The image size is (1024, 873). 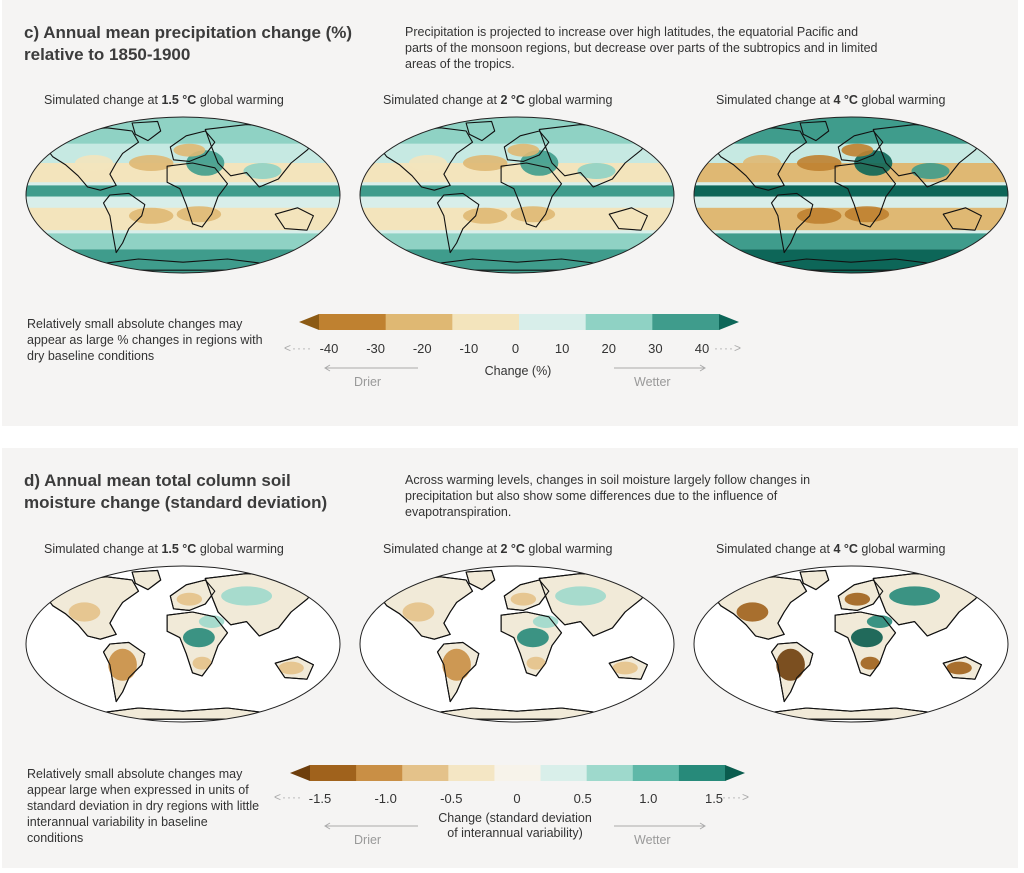 What do you see at coordinates (867, 638) in the screenshot?
I see `central-africa-wetting` at bounding box center [867, 638].